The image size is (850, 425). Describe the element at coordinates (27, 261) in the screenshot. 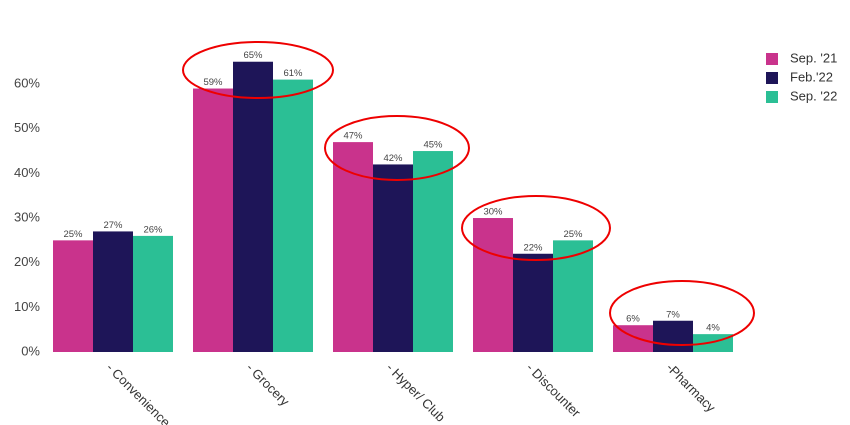

I see `y-tick-label: 20%` at that location.